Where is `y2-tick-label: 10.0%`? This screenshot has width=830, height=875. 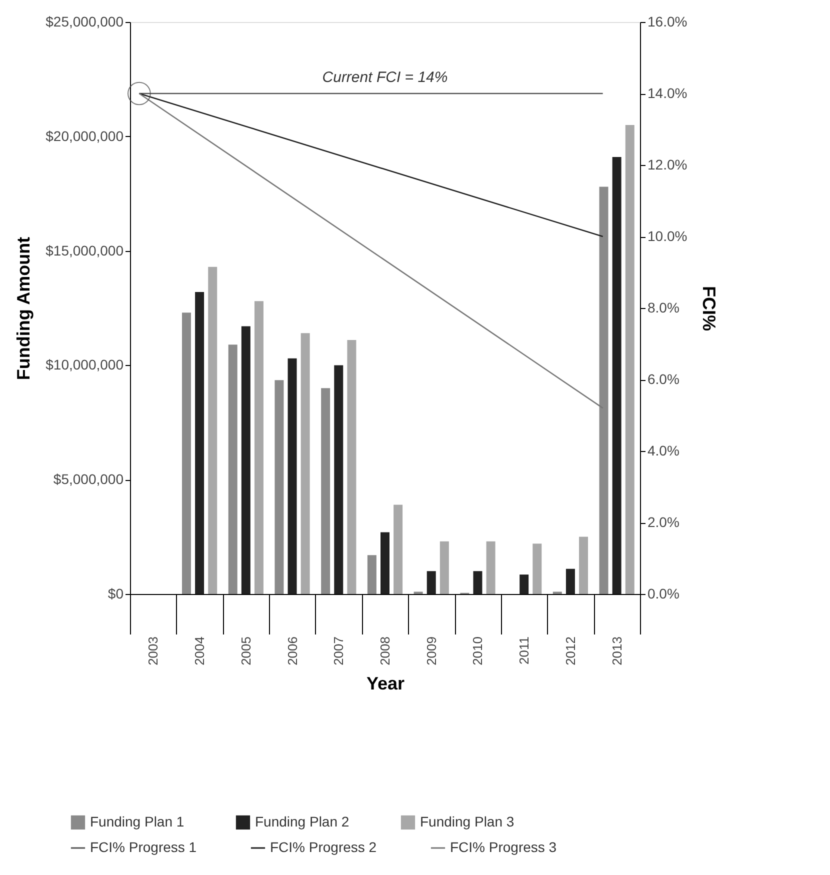 y2-tick-label: 10.0% is located at coordinates (668, 236).